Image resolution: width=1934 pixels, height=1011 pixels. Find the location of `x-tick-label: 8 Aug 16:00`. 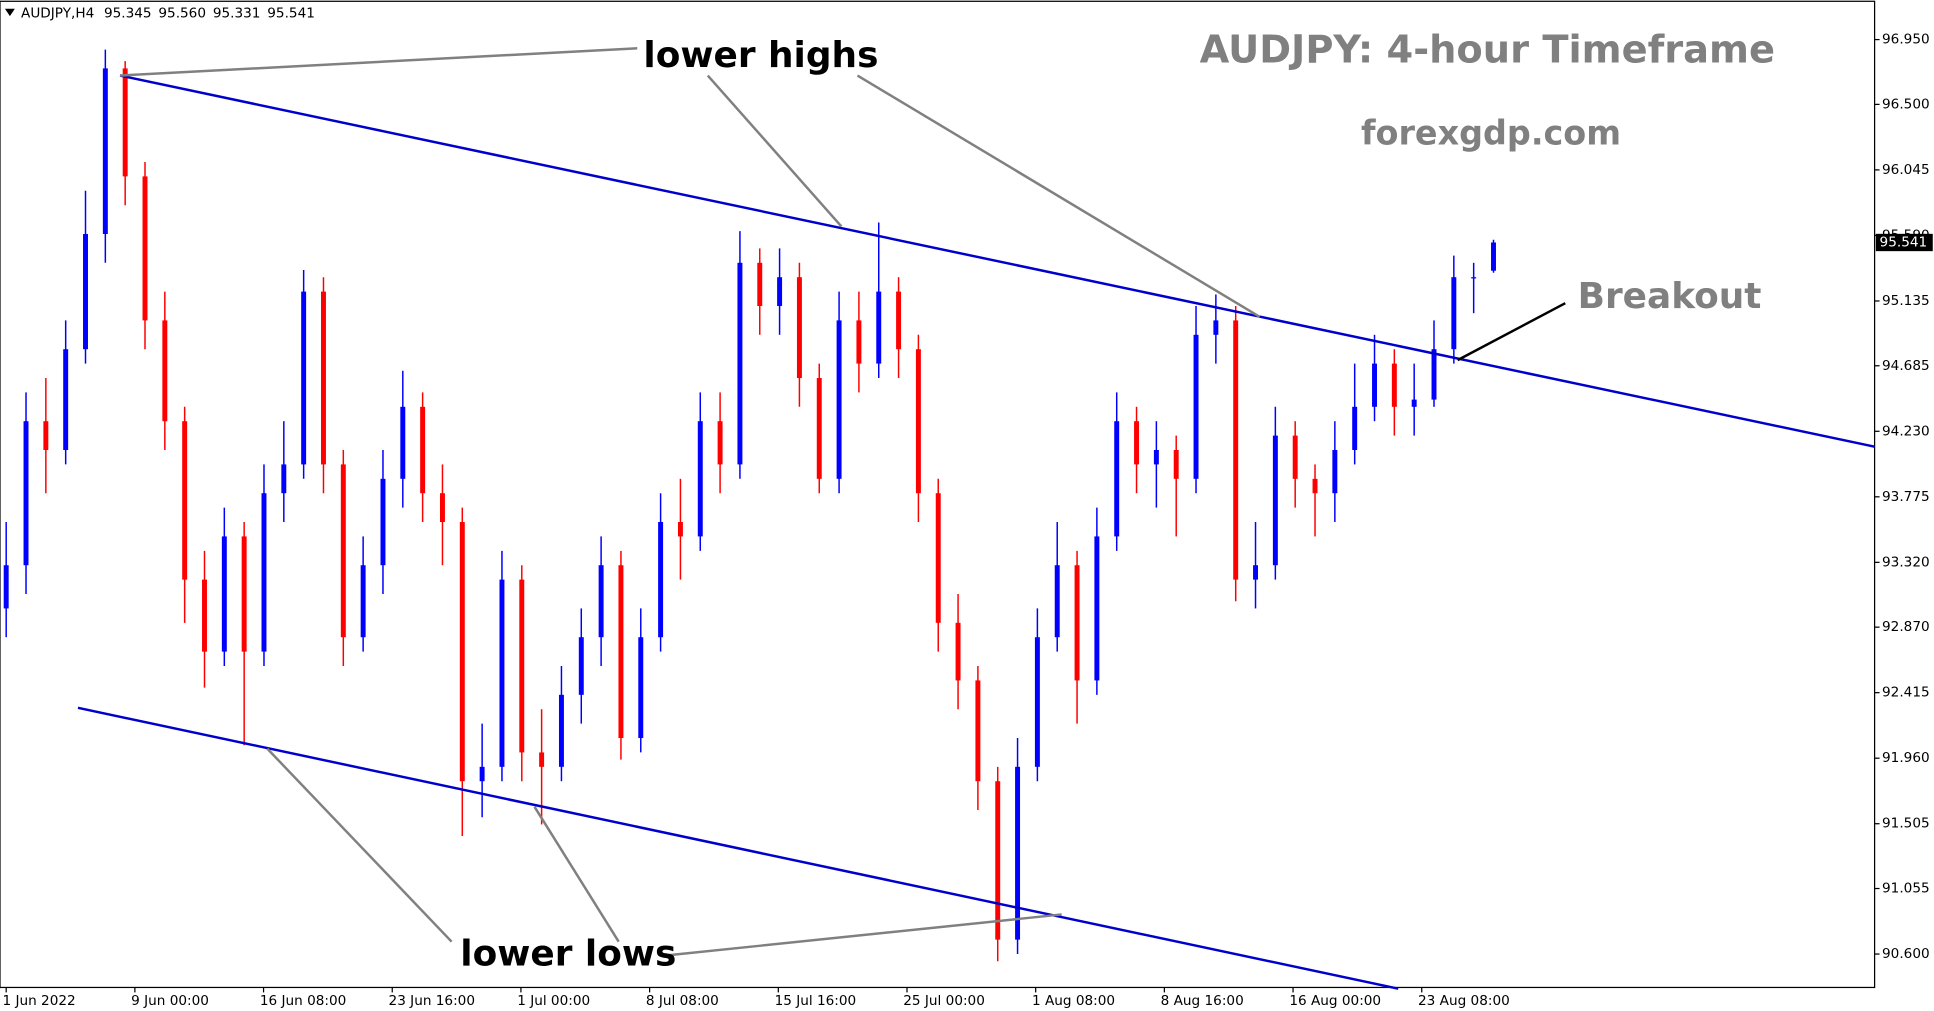

x-tick-label: 8 Aug 16:00 is located at coordinates (1202, 1001).